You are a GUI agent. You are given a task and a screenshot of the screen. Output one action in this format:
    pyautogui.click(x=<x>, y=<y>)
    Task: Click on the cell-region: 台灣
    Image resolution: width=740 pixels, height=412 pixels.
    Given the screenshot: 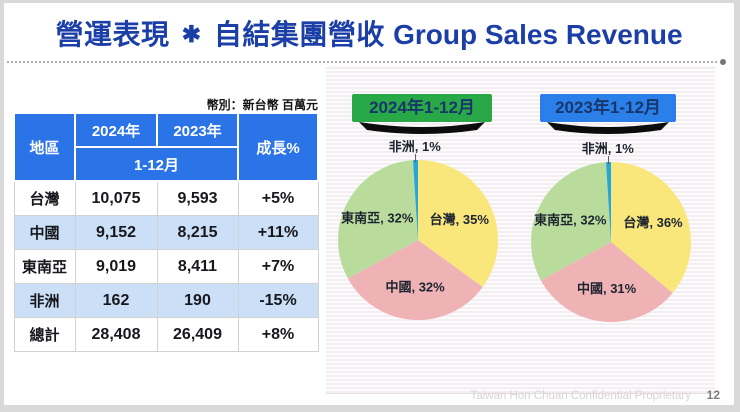 What is the action you would take?
    pyautogui.click(x=44, y=198)
    